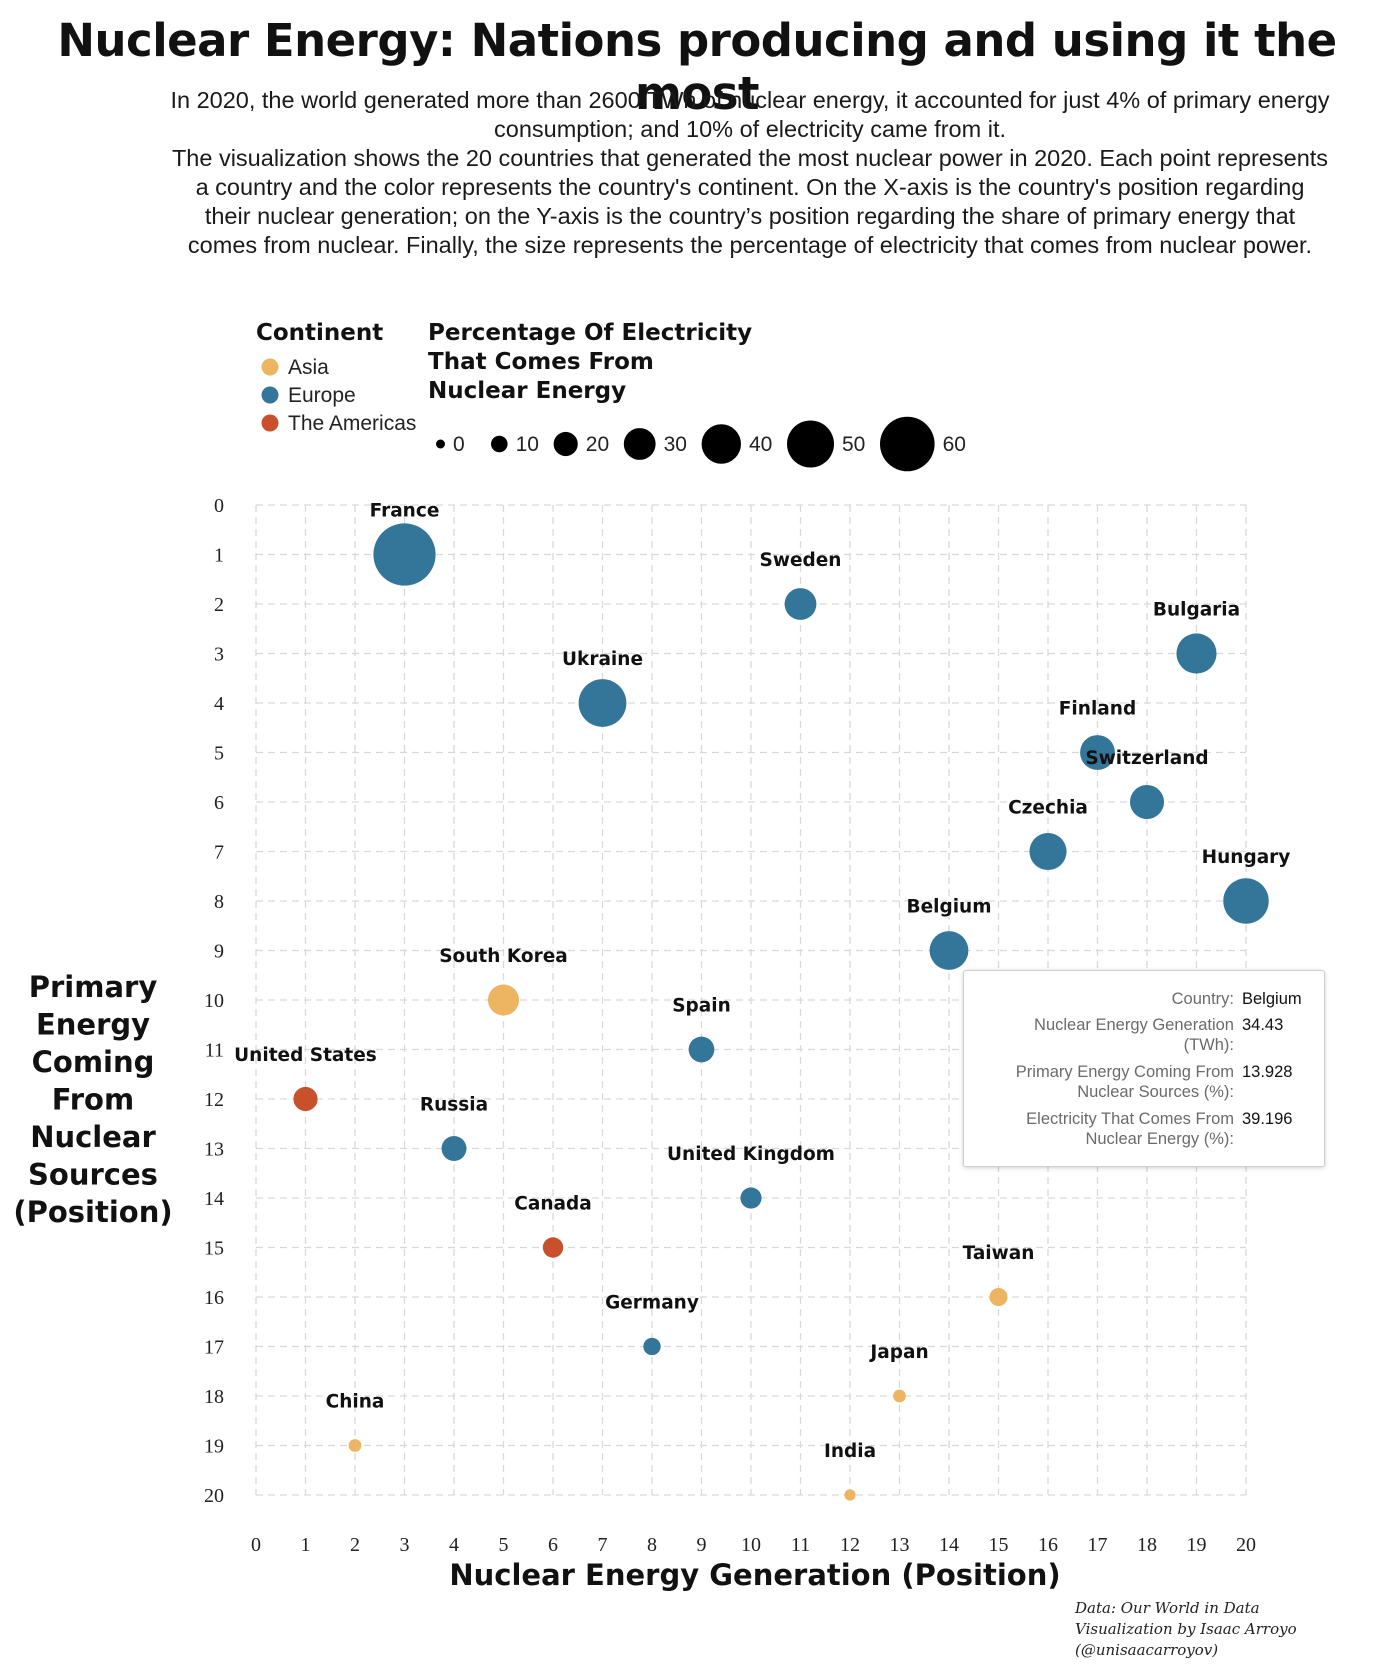 The width and height of the screenshot is (1394, 1678). Describe the element at coordinates (270, 395) in the screenshot. I see `legend-swatch-europe` at that location.